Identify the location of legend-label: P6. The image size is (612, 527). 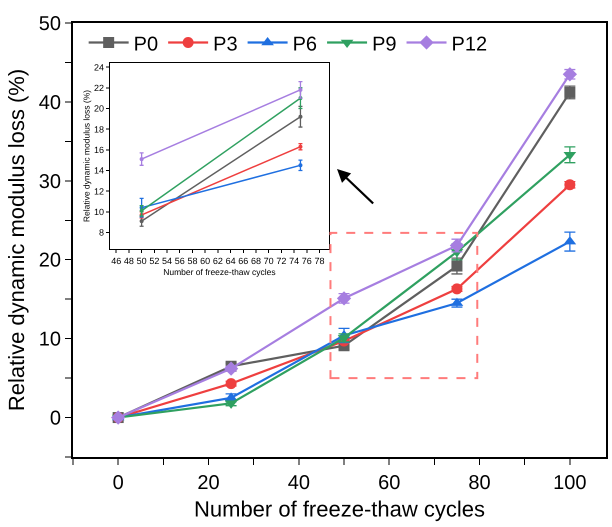
(305, 44).